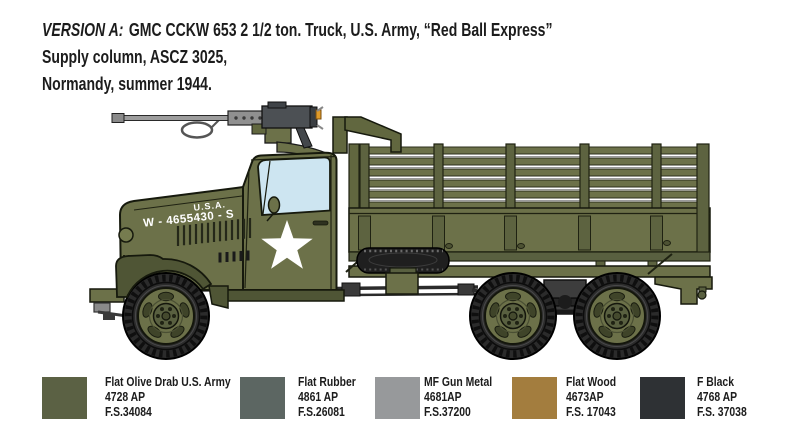 This screenshot has width=800, height=445. What do you see at coordinates (458, 396) in the screenshot?
I see `color-label-gun-metal: MF Gun Metal 4681AP F.S.37200` at bounding box center [458, 396].